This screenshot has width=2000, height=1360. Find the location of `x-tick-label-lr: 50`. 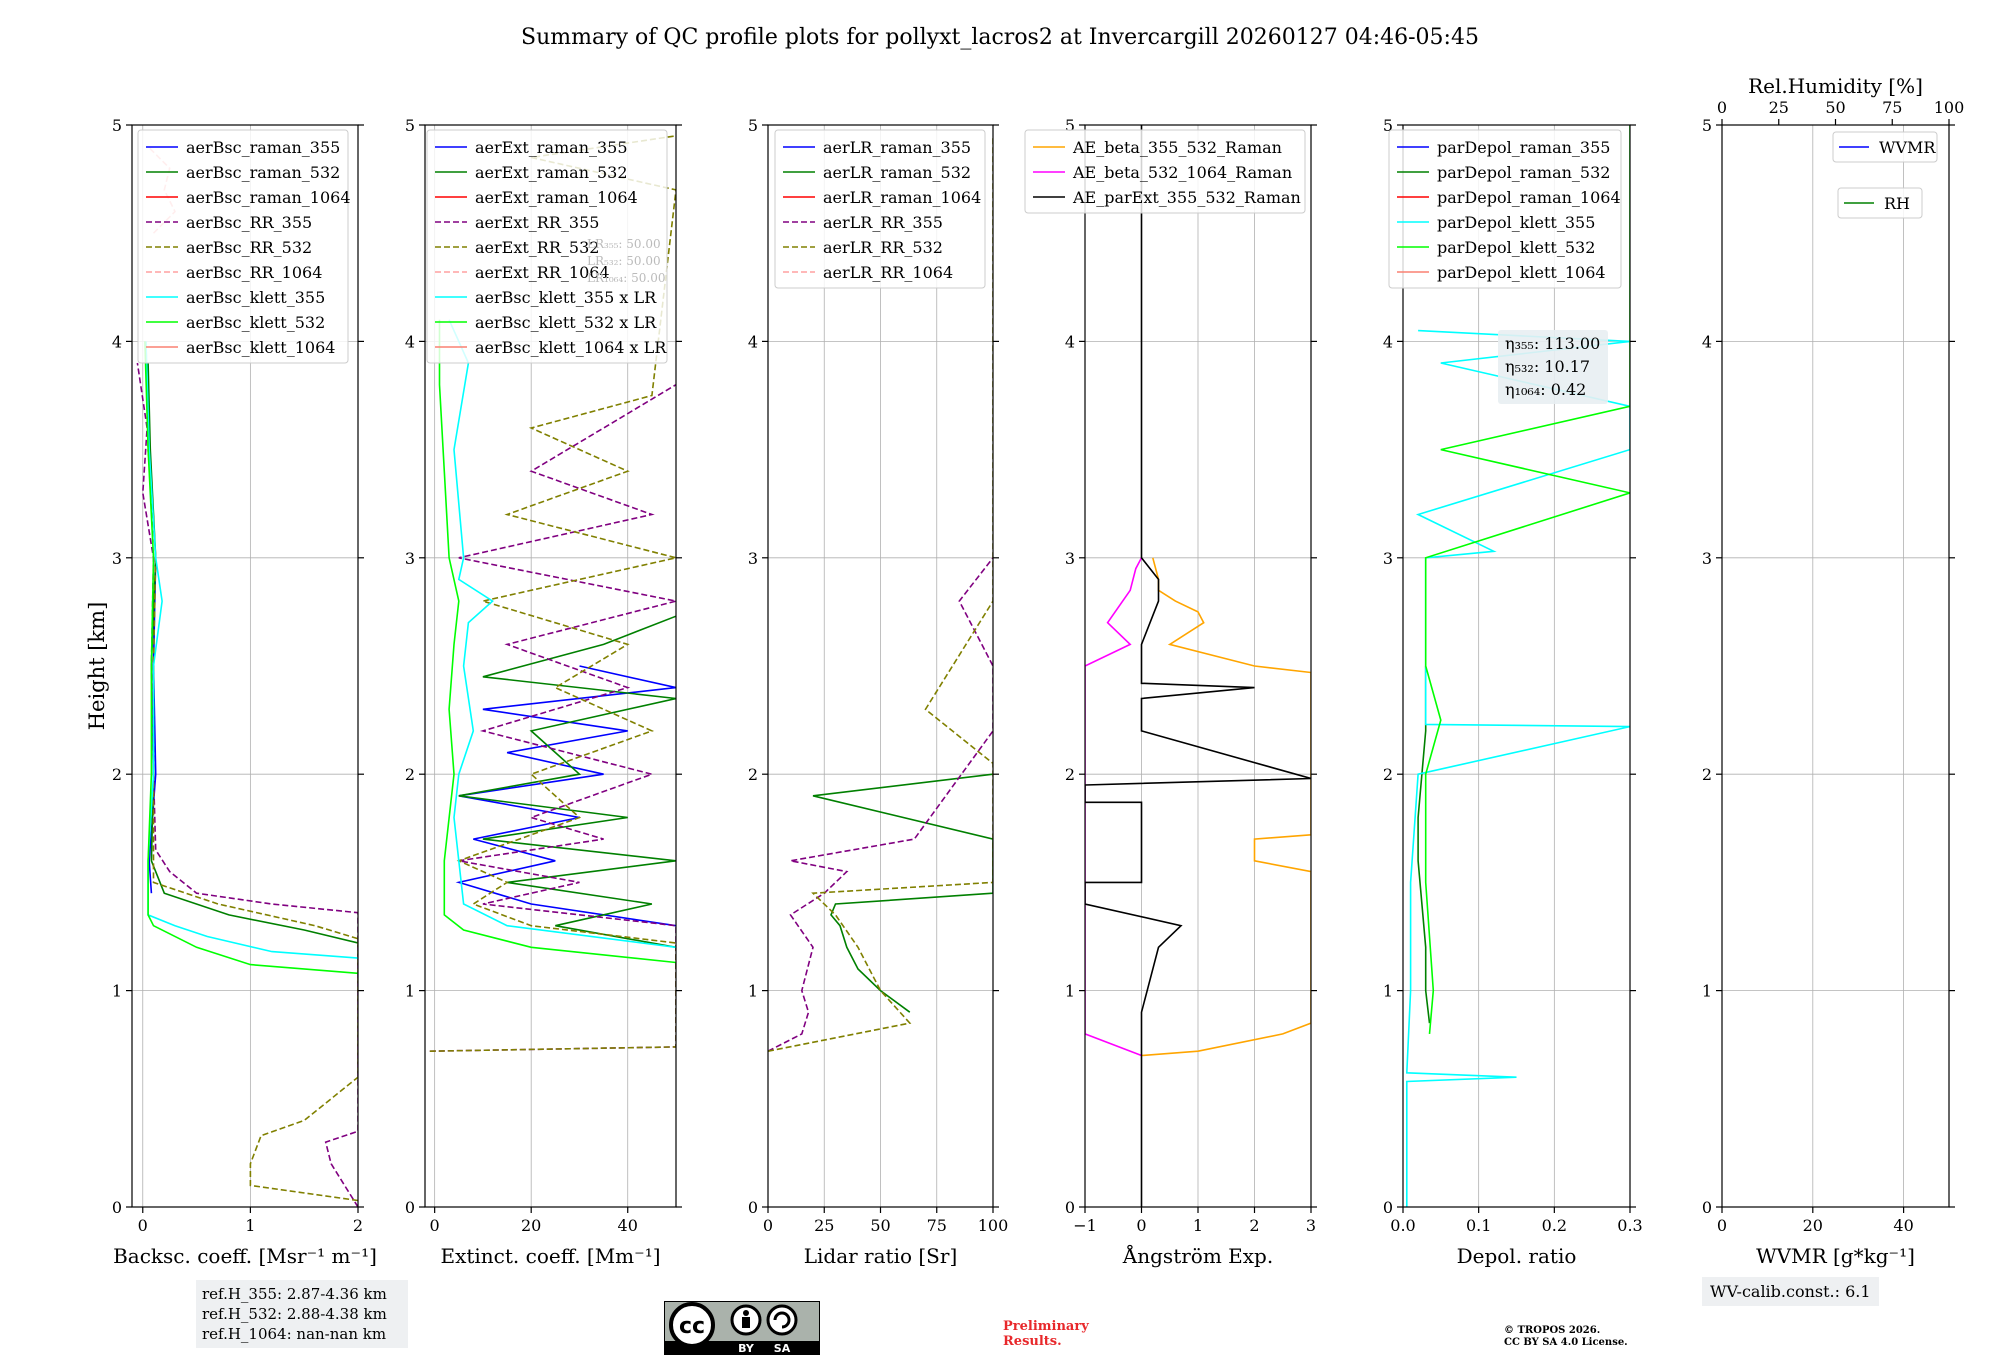

x-tick-label-lr: 50 is located at coordinates (880, 1225).